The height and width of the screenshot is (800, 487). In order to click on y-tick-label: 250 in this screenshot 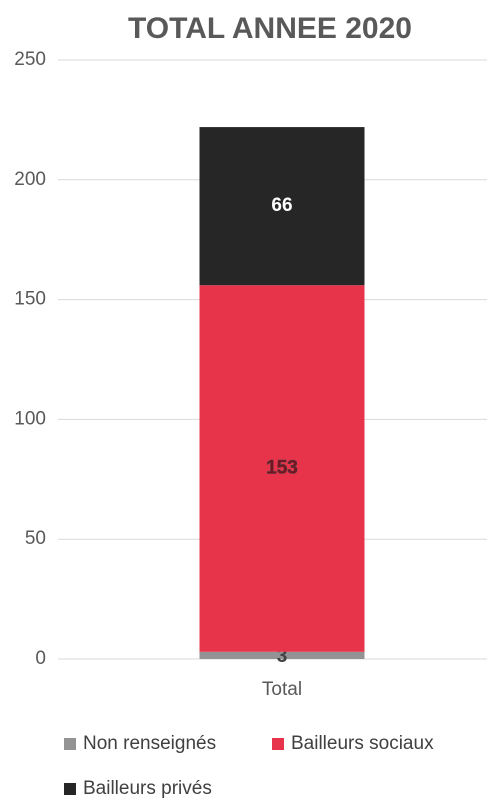, I will do `click(30, 59)`.